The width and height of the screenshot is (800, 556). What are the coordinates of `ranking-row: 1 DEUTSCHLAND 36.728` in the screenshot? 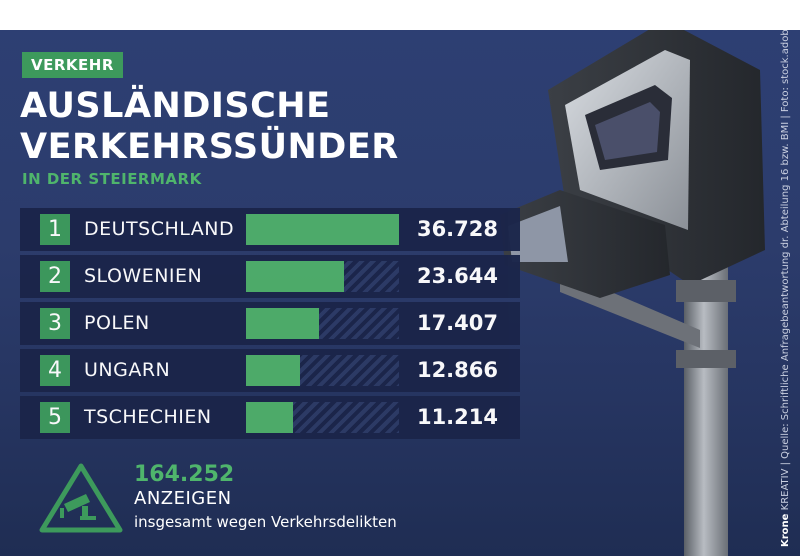 It's located at (270, 229).